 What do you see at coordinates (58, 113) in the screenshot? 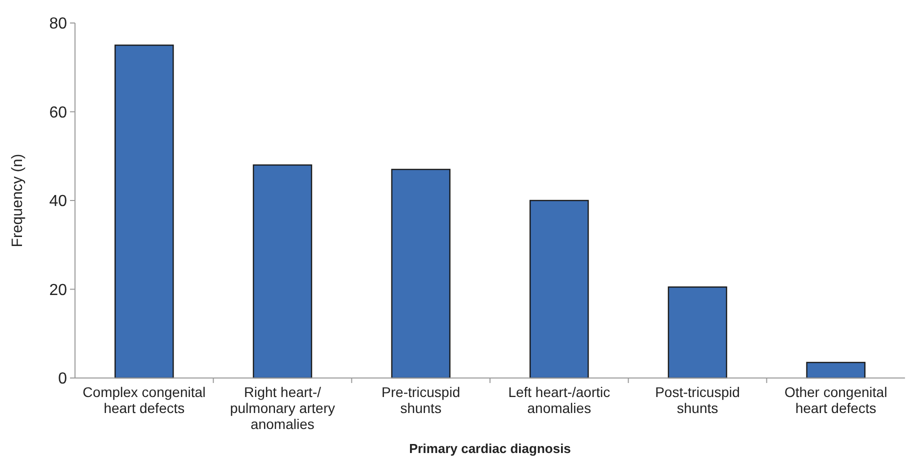
I see `y-tick-label: 60` at bounding box center [58, 113].